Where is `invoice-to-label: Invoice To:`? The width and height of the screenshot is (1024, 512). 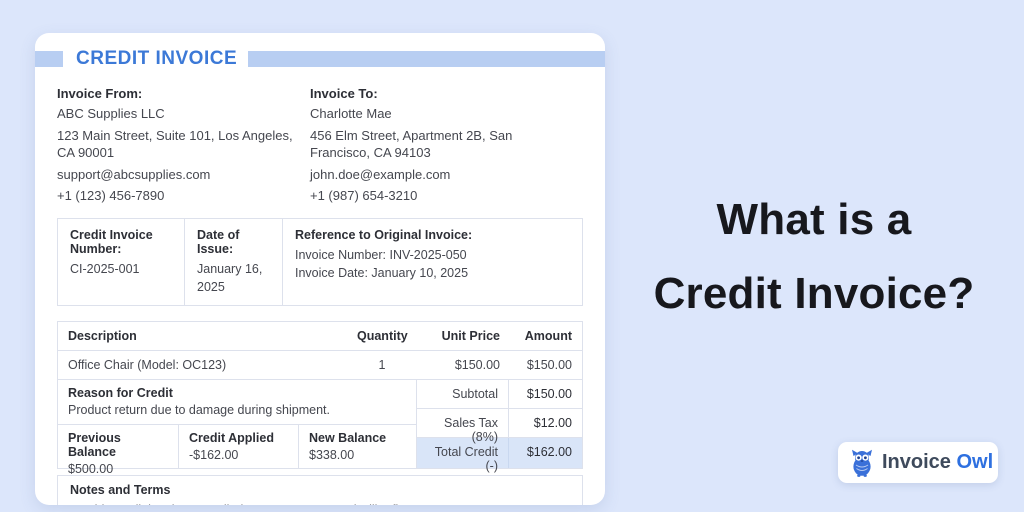
invoice-to-label: Invoice To: is located at coordinates (344, 93).